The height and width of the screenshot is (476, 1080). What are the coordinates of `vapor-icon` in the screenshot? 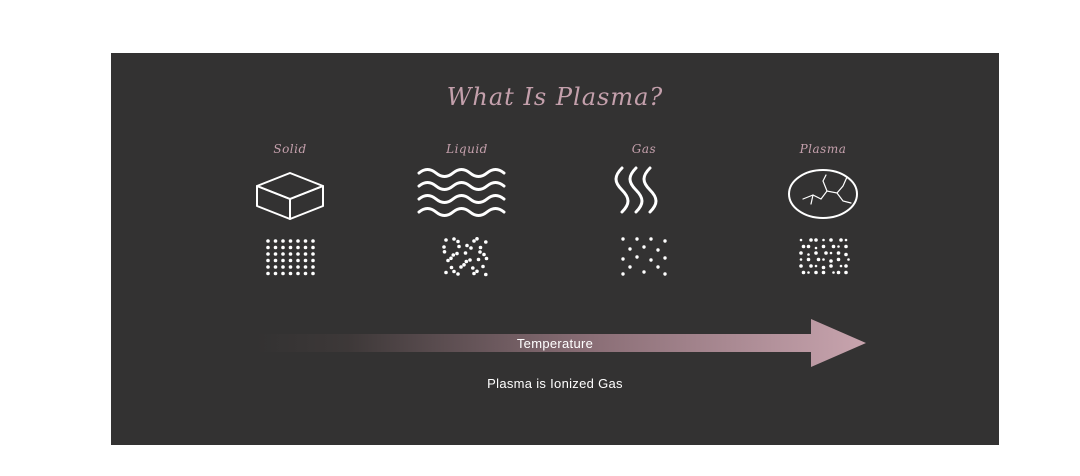 It's located at (636, 190).